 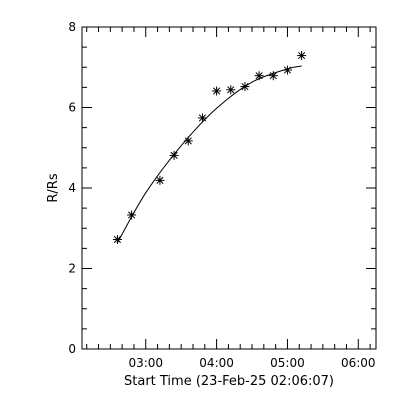 What do you see at coordinates (72, 188) in the screenshot?
I see `y-tick-label: 4` at bounding box center [72, 188].